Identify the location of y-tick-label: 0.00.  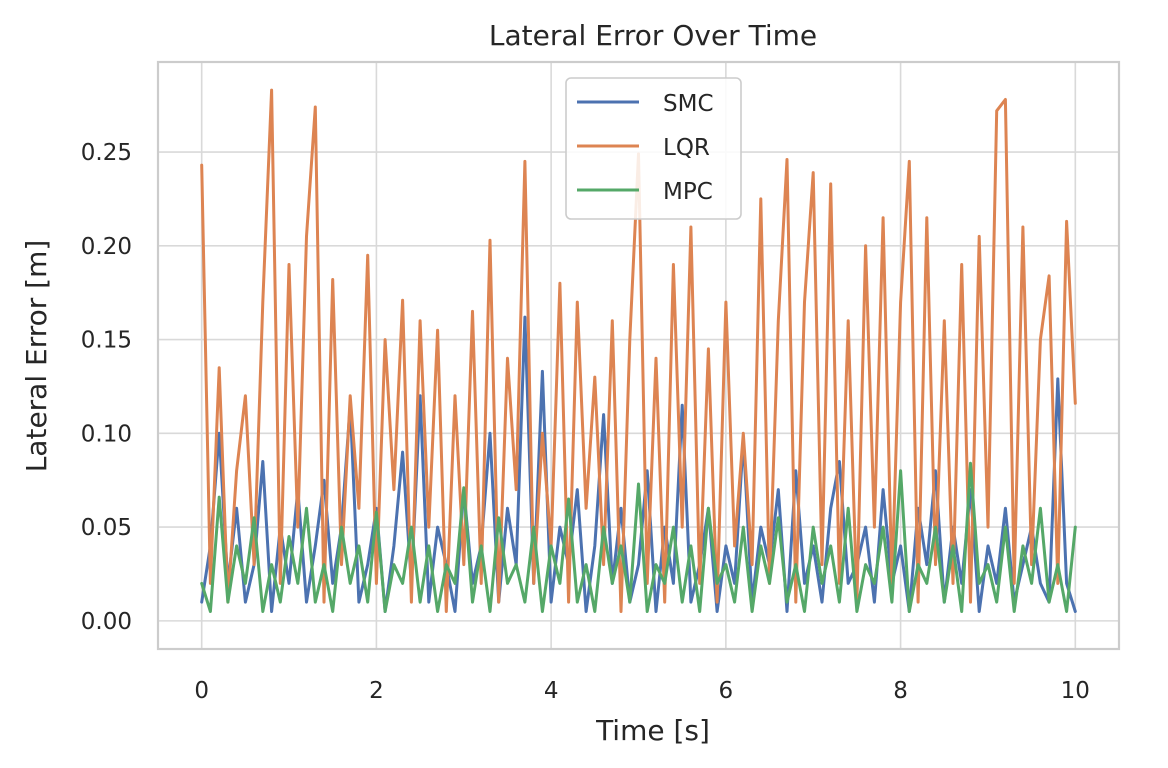
(106, 622).